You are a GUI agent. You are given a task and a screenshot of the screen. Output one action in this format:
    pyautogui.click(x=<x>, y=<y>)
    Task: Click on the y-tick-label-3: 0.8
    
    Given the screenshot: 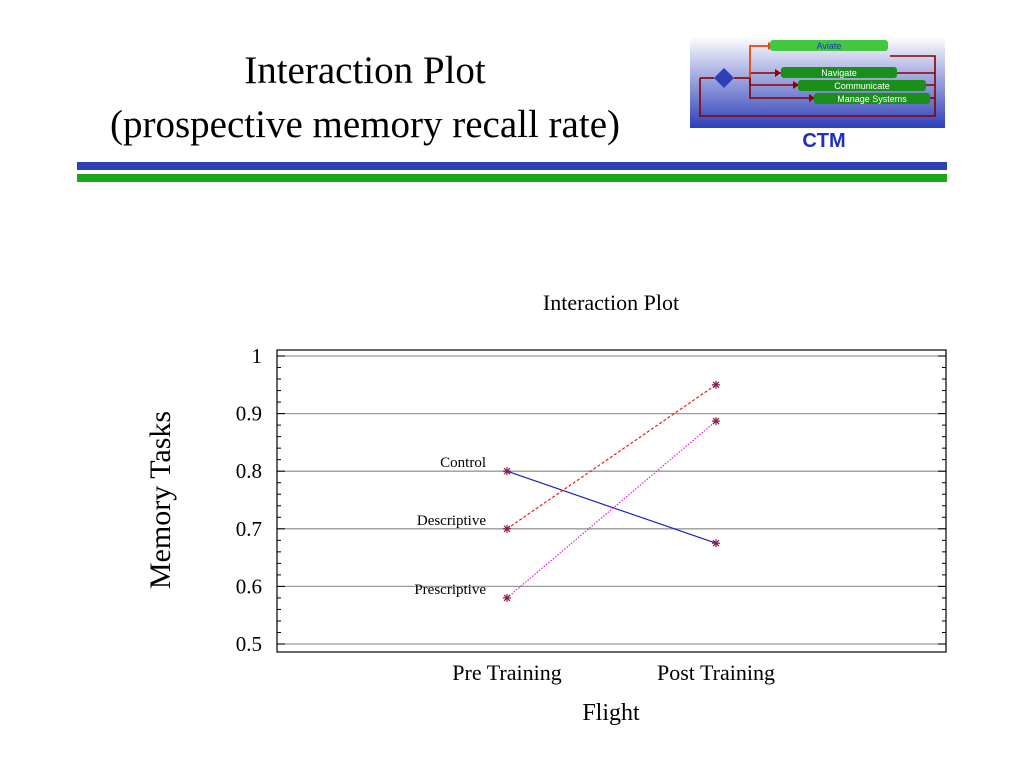 What is the action you would take?
    pyautogui.click(x=249, y=471)
    